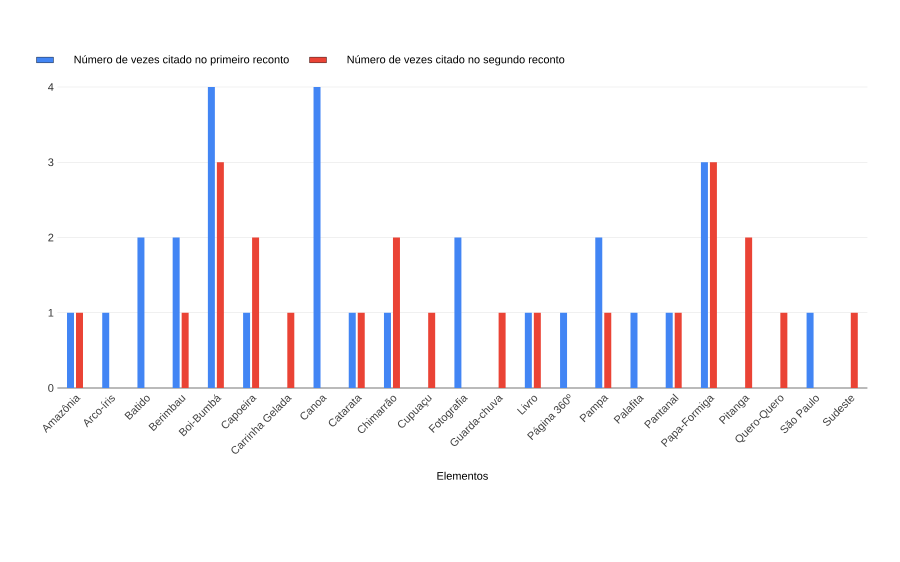  What do you see at coordinates (51, 87) in the screenshot?
I see `y-tick-label: 4` at bounding box center [51, 87].